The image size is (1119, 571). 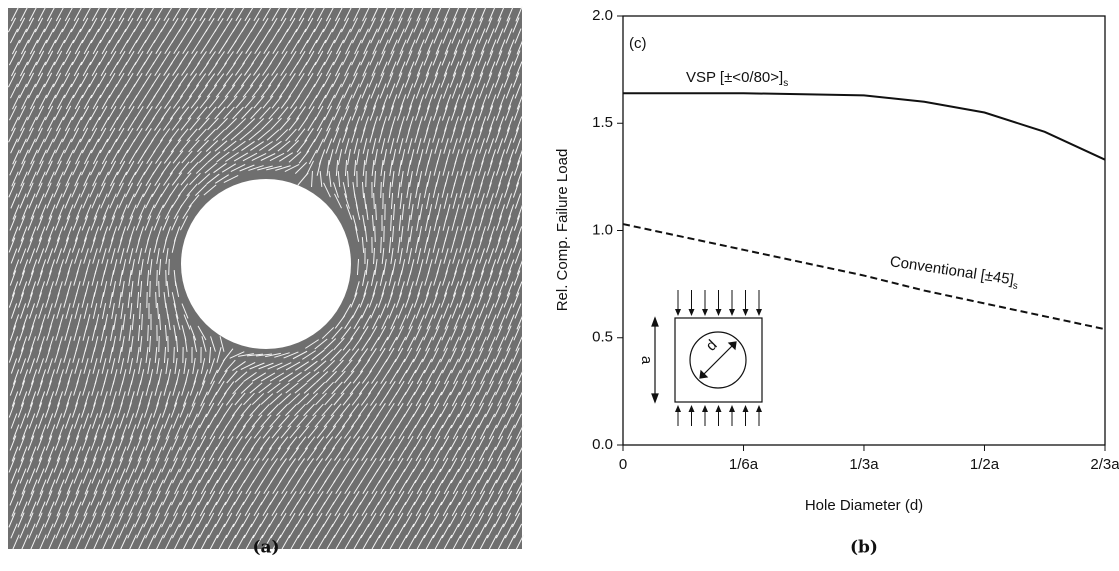 What do you see at coordinates (562, 230) in the screenshot?
I see `y-axis-label: Rel. Comp. Failure Load` at bounding box center [562, 230].